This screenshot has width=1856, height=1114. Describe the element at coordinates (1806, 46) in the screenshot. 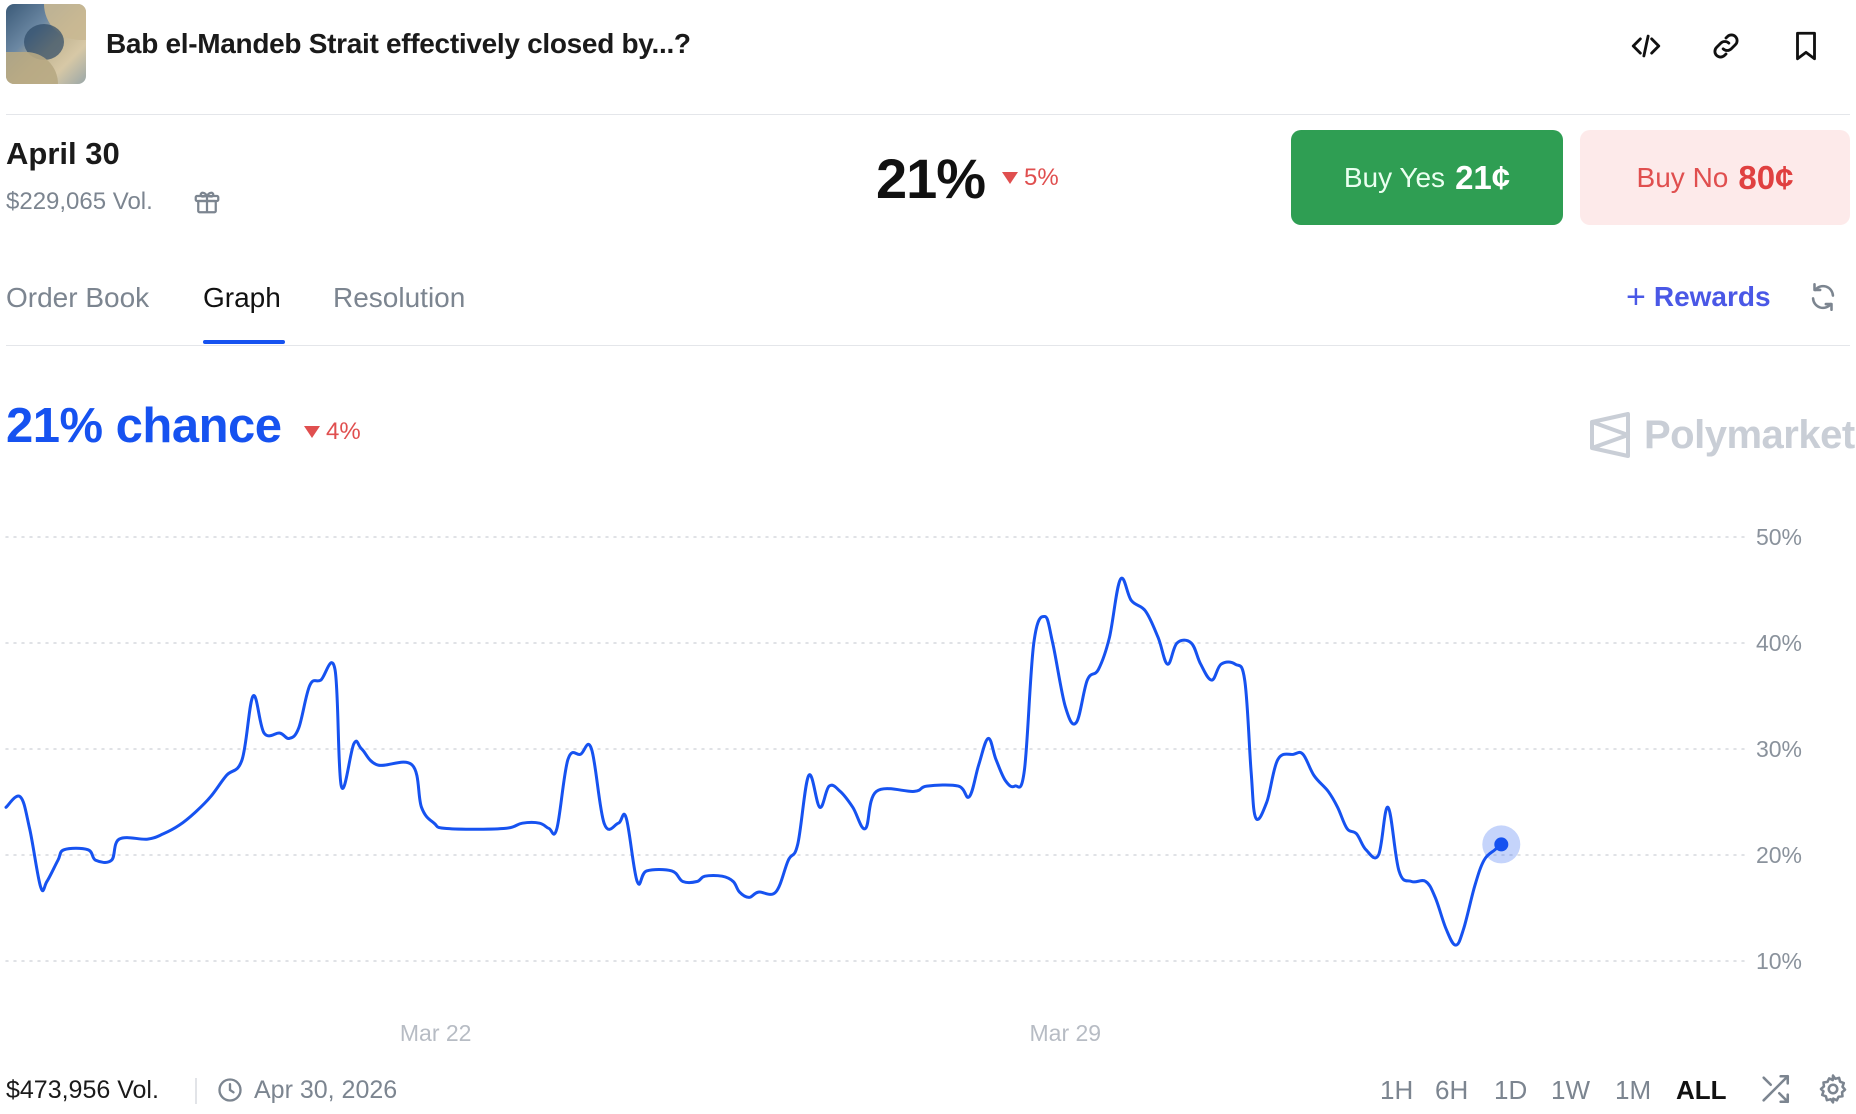

I see `bookmark-icon` at that location.